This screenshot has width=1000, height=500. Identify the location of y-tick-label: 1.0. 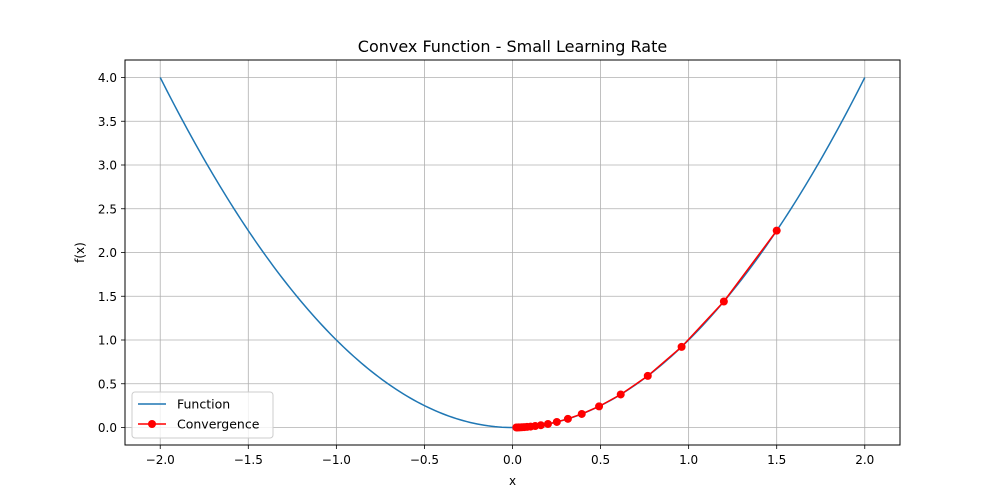
(107, 341).